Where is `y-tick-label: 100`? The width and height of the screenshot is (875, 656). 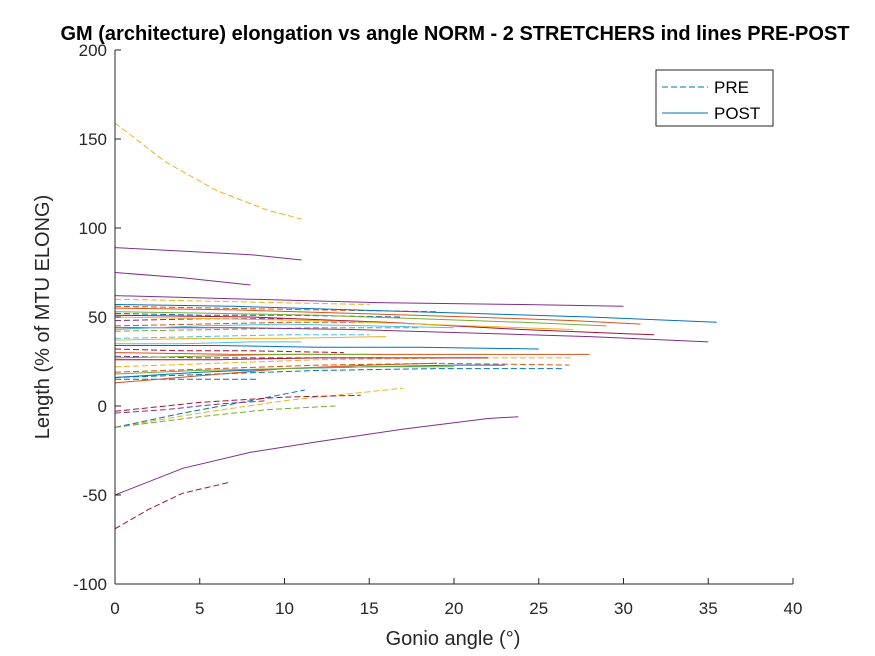
y-tick-label: 100 is located at coordinates (93, 228).